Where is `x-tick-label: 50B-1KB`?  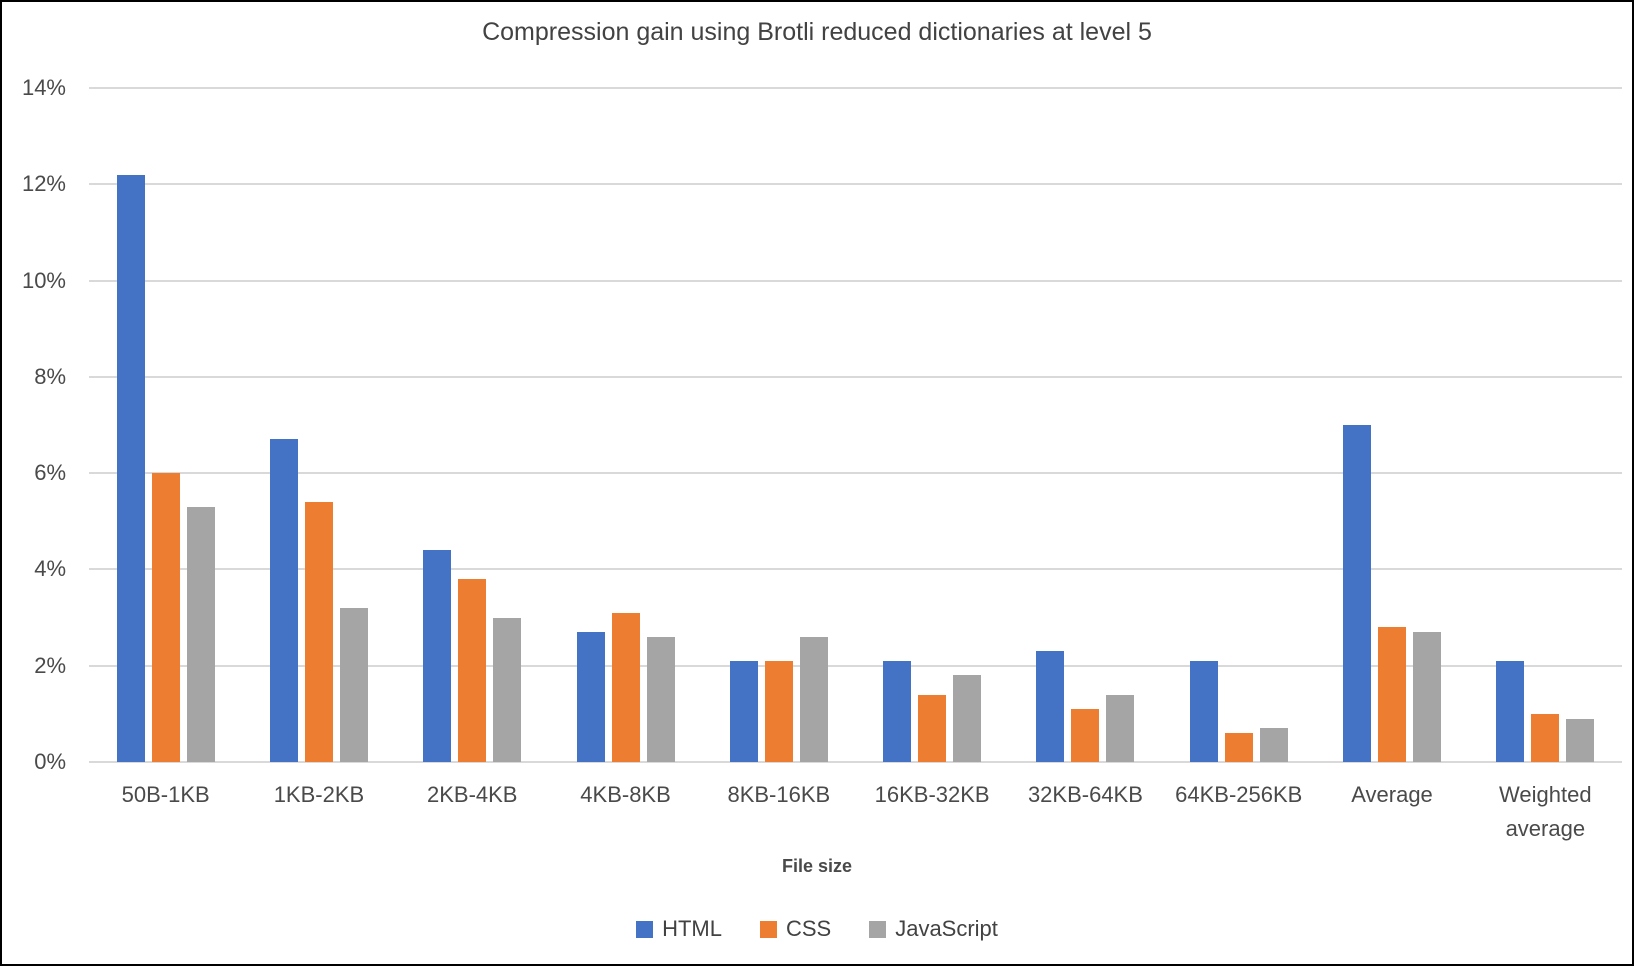
x-tick-label: 50B-1KB is located at coordinates (165, 794).